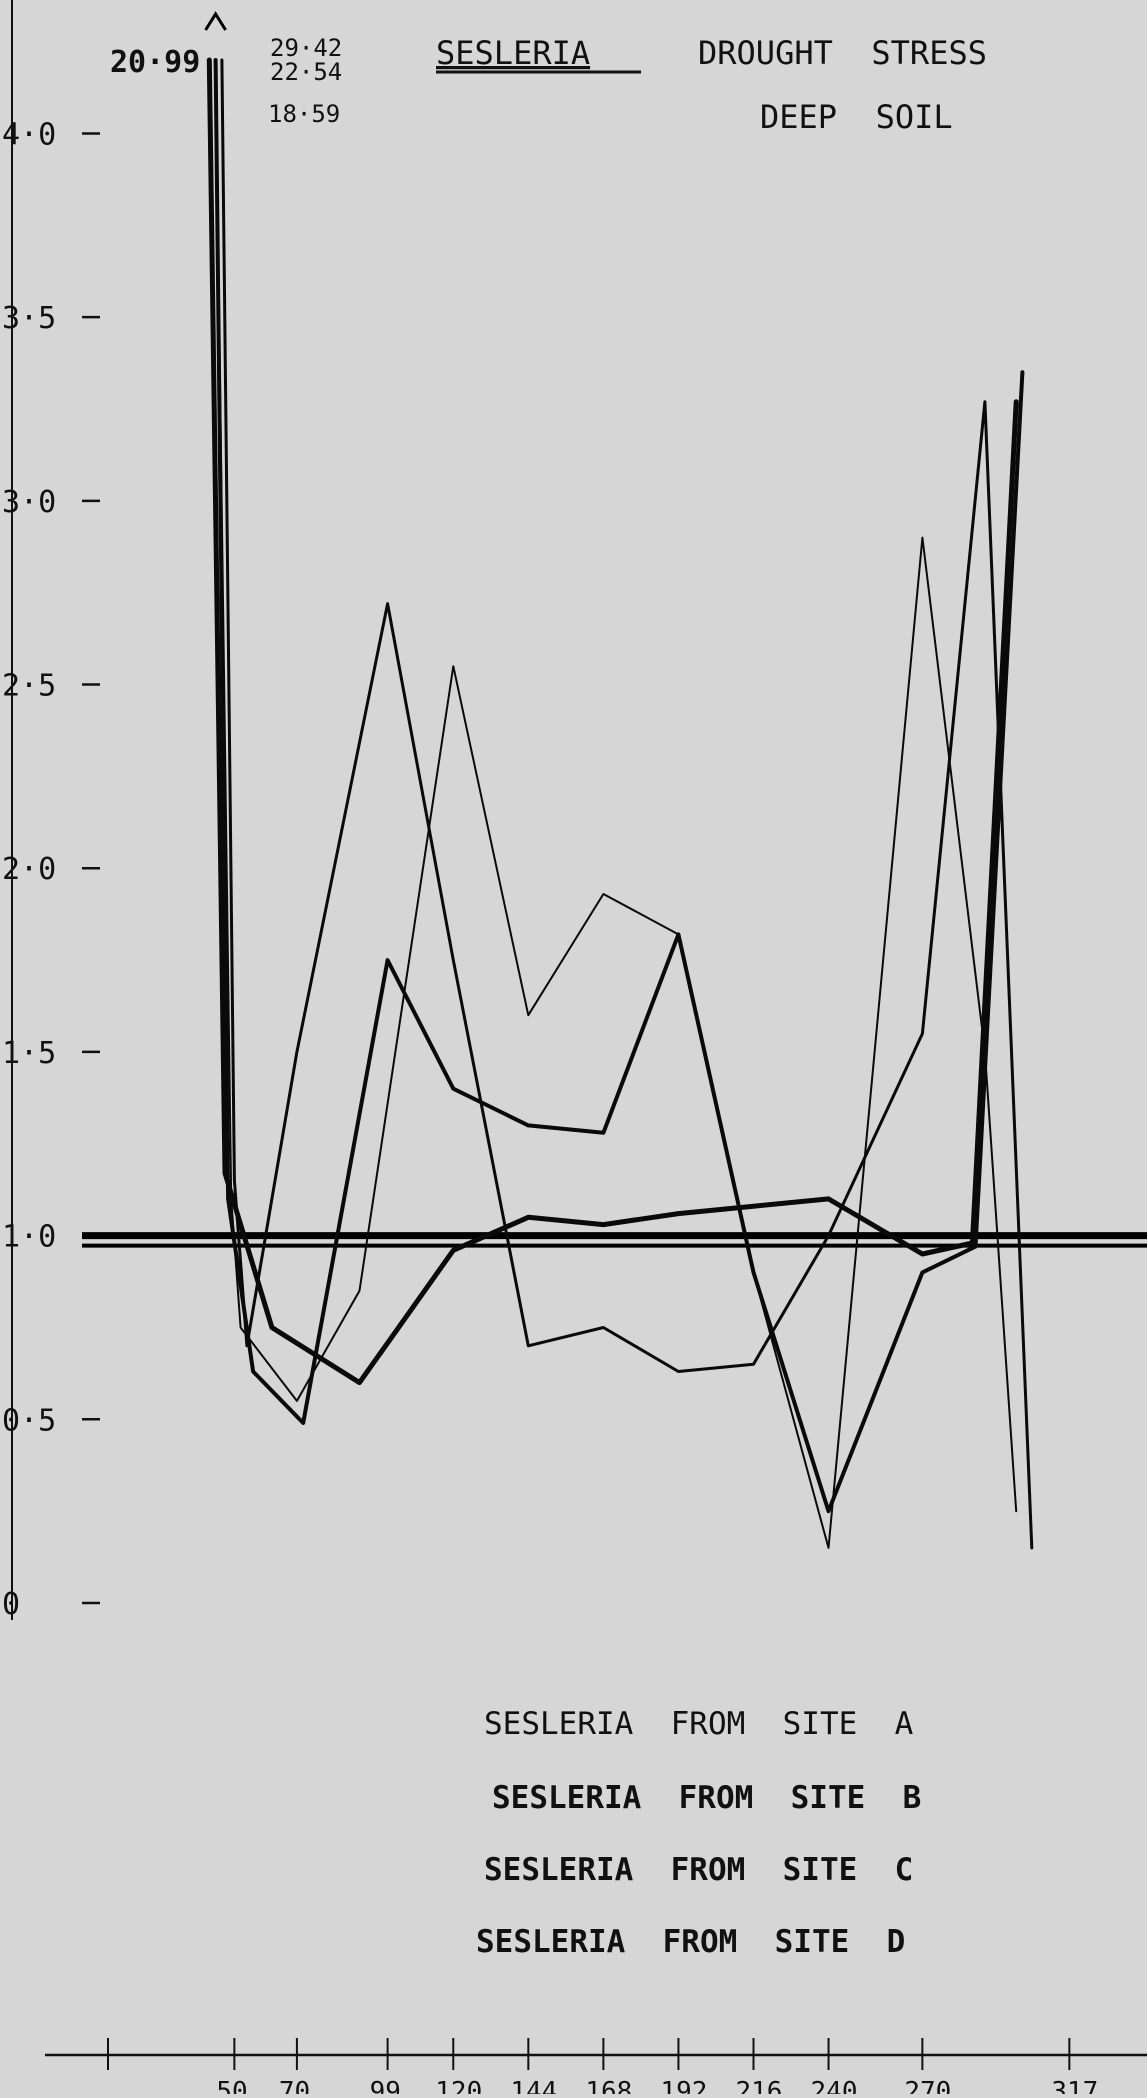 The height and width of the screenshot is (2098, 1147). I want to click on chart-title-genus: SESLERIA, so click(513, 53).